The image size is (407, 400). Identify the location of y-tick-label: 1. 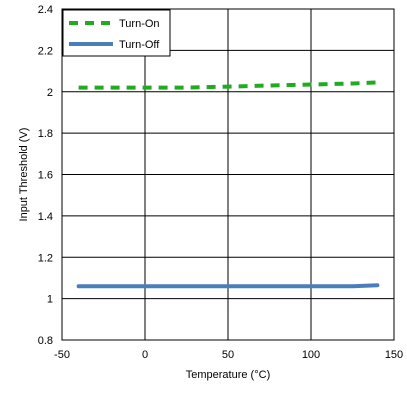
(50, 300).